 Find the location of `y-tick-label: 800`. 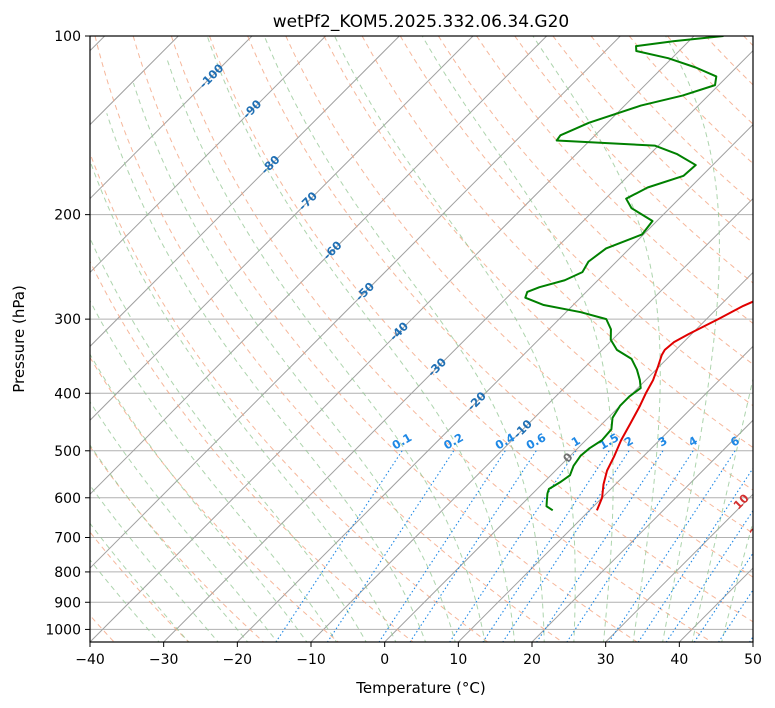

y-tick-label: 800 is located at coordinates (67, 573).